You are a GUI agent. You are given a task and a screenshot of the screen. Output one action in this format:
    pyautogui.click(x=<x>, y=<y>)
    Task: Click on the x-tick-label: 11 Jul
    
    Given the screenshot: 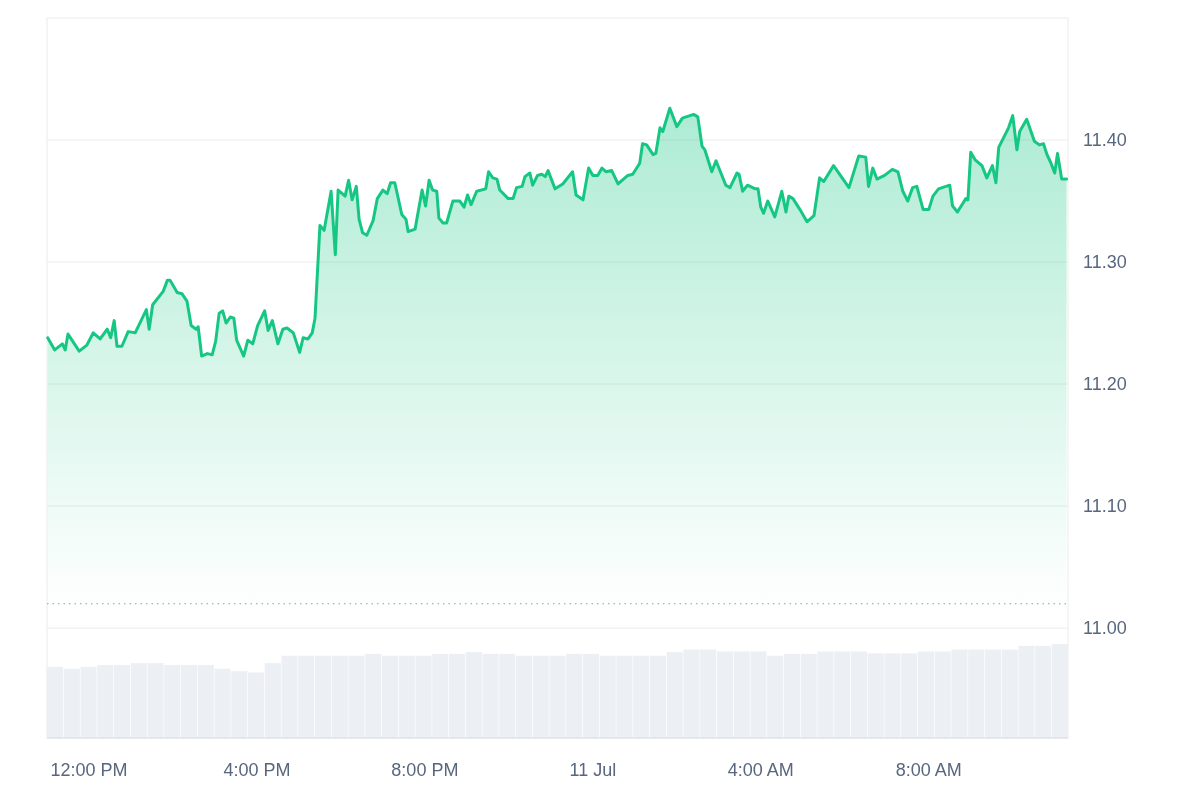 What is the action you would take?
    pyautogui.click(x=593, y=770)
    